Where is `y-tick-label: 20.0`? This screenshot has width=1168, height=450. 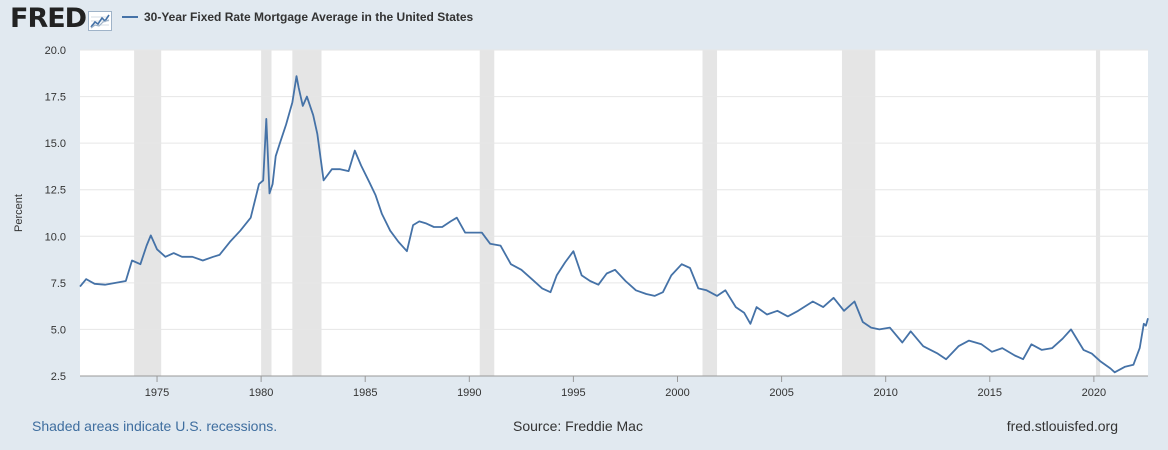 y-tick-label: 20.0 is located at coordinates (55, 51).